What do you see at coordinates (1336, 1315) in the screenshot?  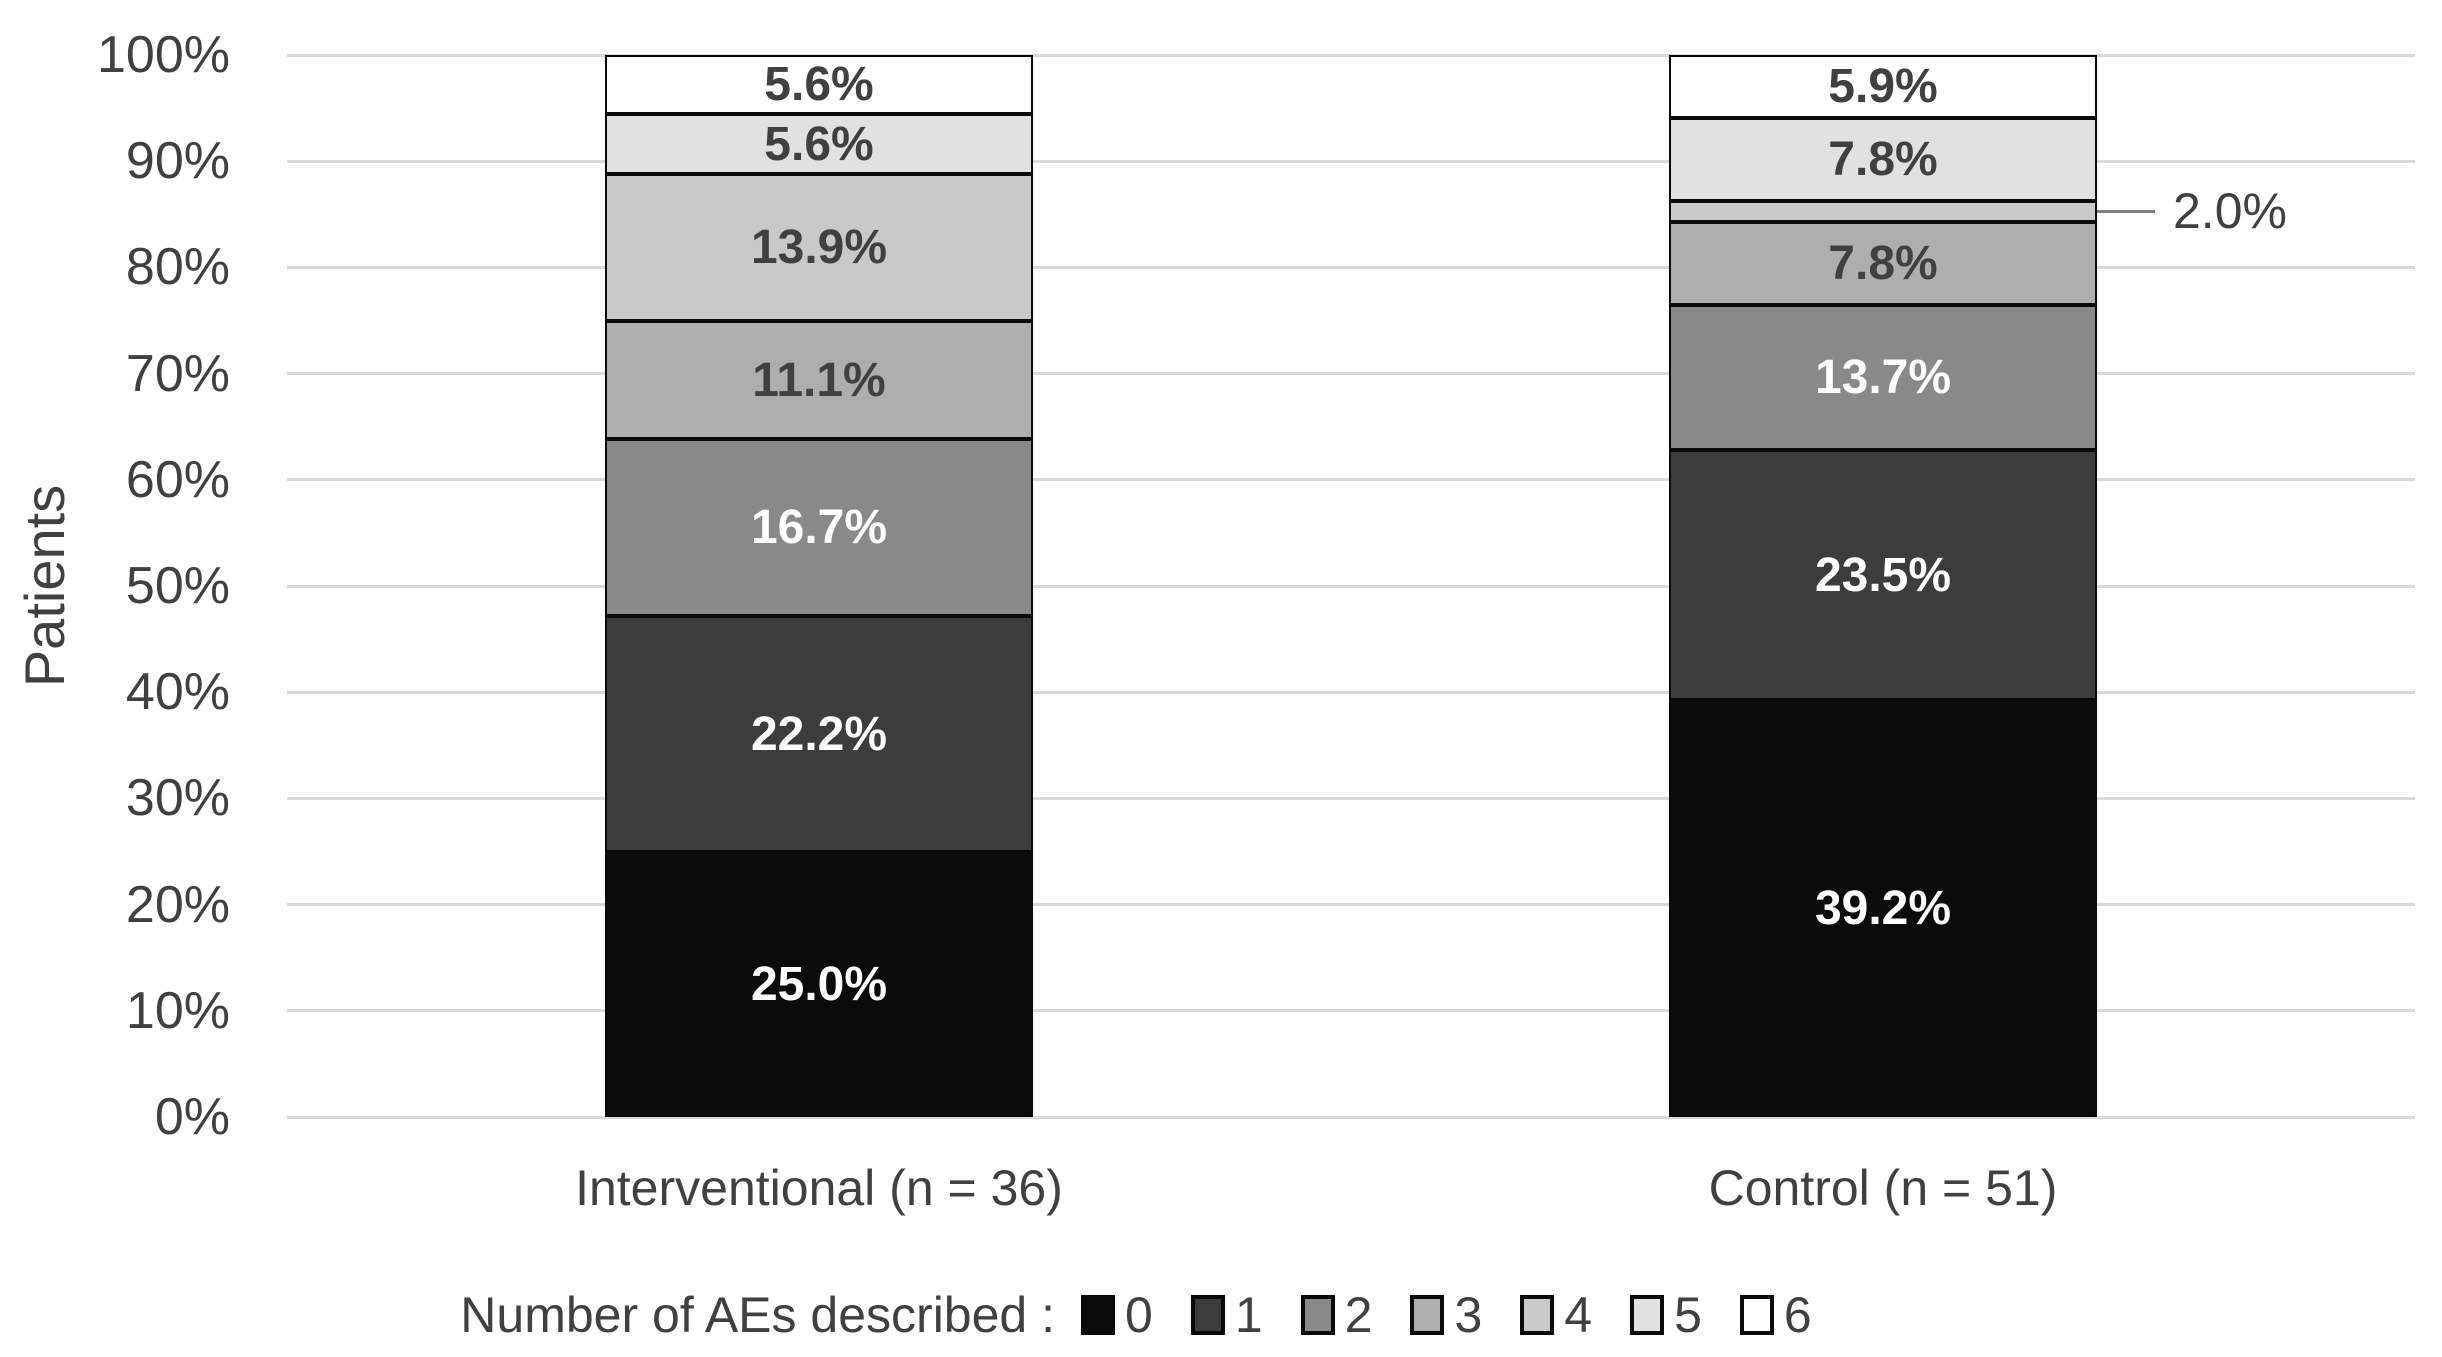 I see `legend-item: 2` at bounding box center [1336, 1315].